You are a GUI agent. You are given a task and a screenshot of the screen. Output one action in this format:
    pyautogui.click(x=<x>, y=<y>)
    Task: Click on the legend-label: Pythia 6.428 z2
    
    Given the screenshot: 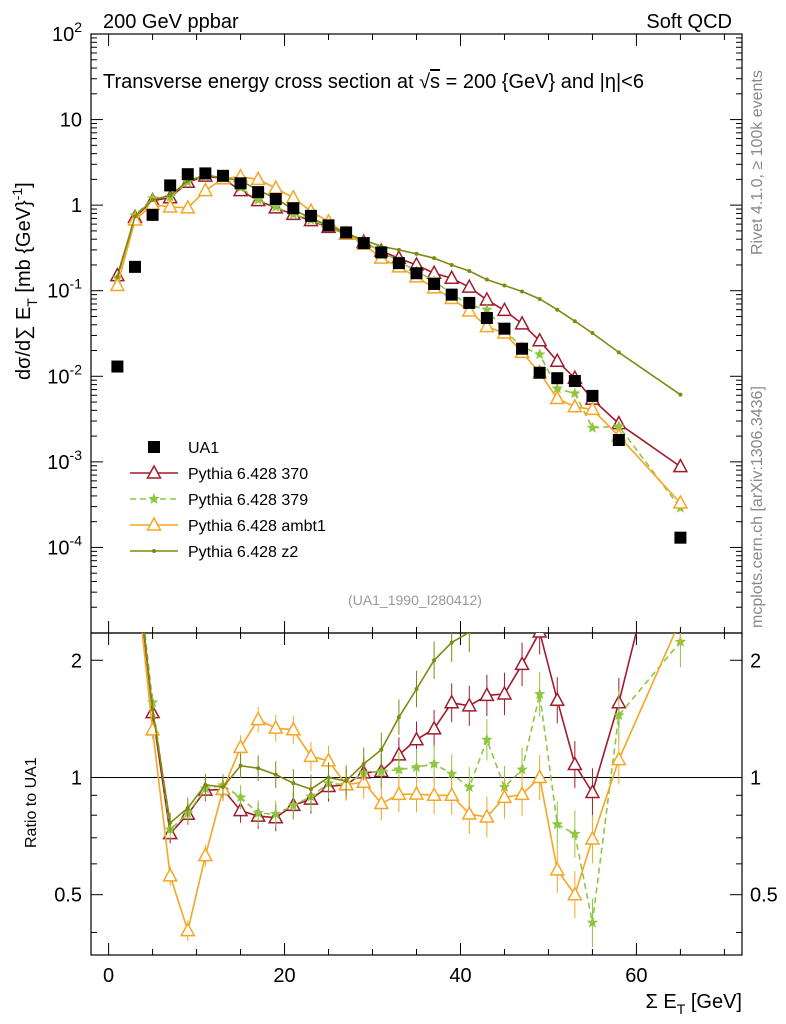 What is the action you would take?
    pyautogui.click(x=243, y=552)
    